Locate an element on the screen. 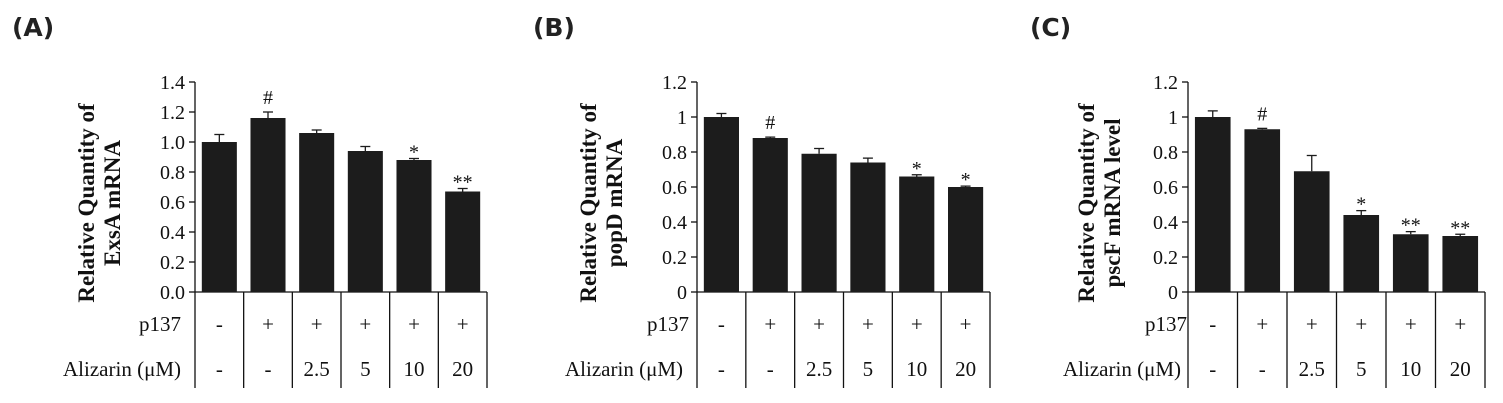 This screenshot has height=403, width=1503. panel-label: (A) is located at coordinates (33, 27).